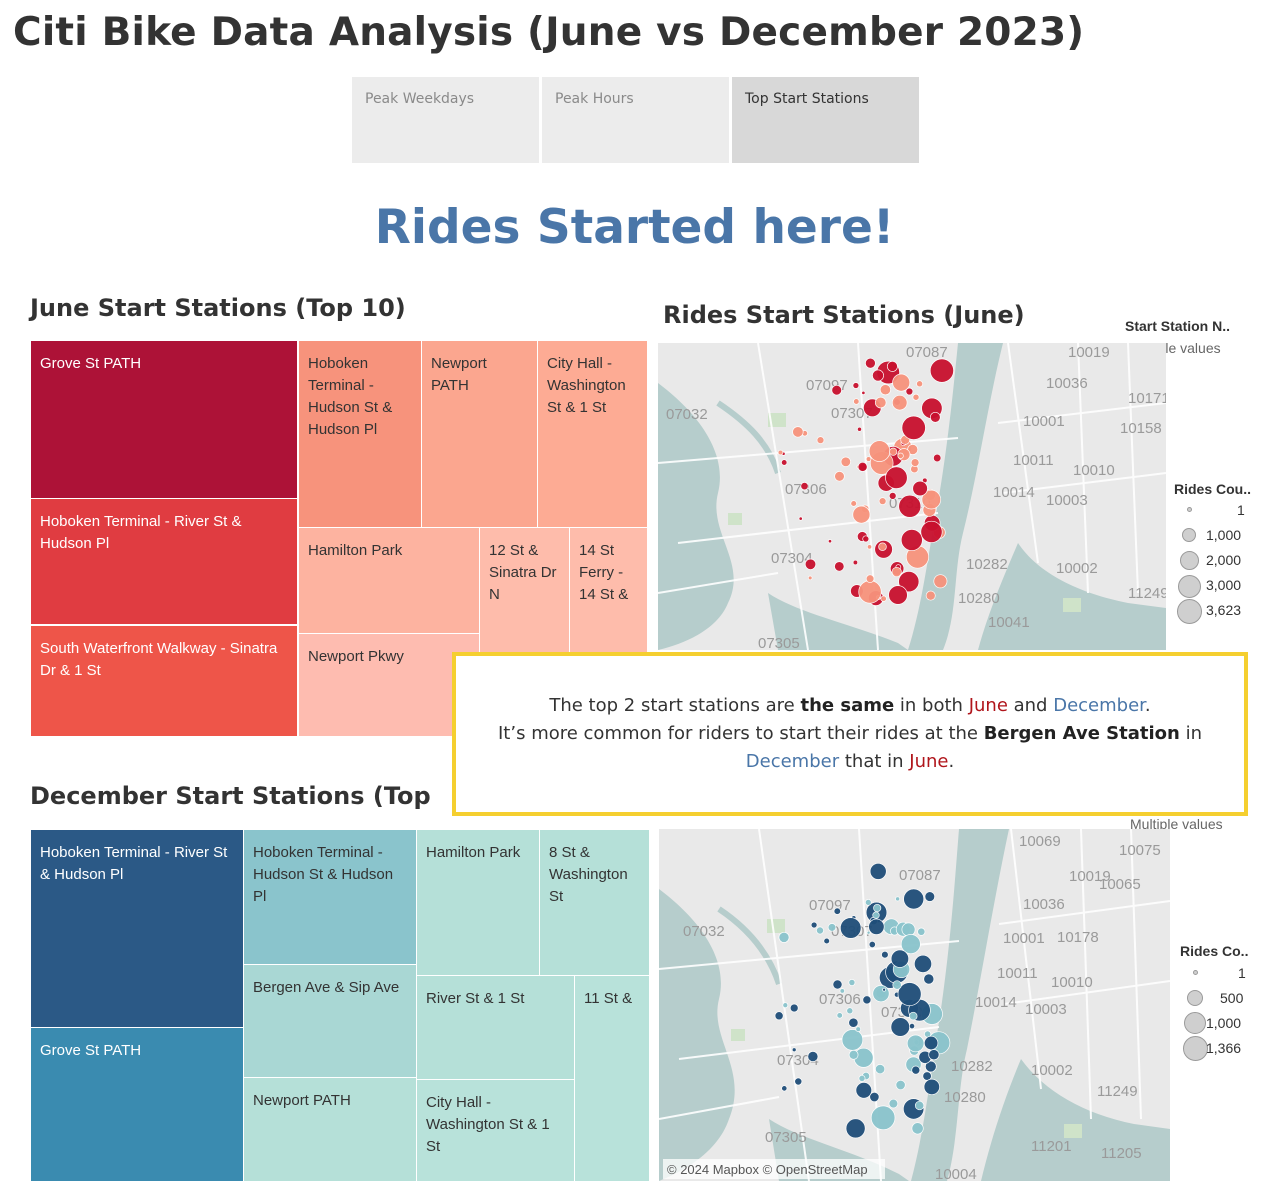  I want to click on station-filter-value-december: Multiple values, so click(1176, 824).